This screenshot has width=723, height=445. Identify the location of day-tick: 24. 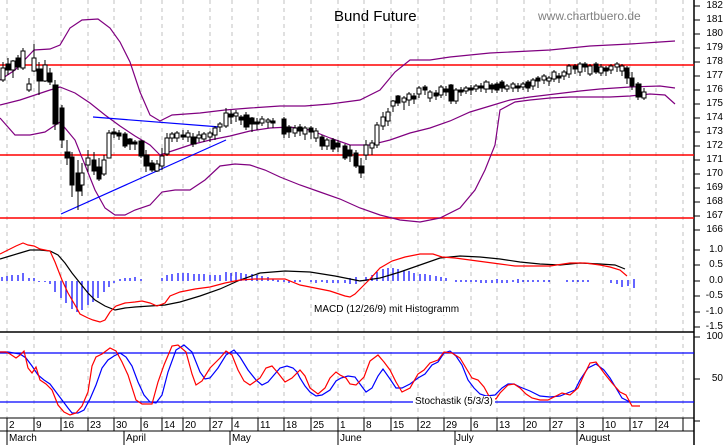
(664, 425).